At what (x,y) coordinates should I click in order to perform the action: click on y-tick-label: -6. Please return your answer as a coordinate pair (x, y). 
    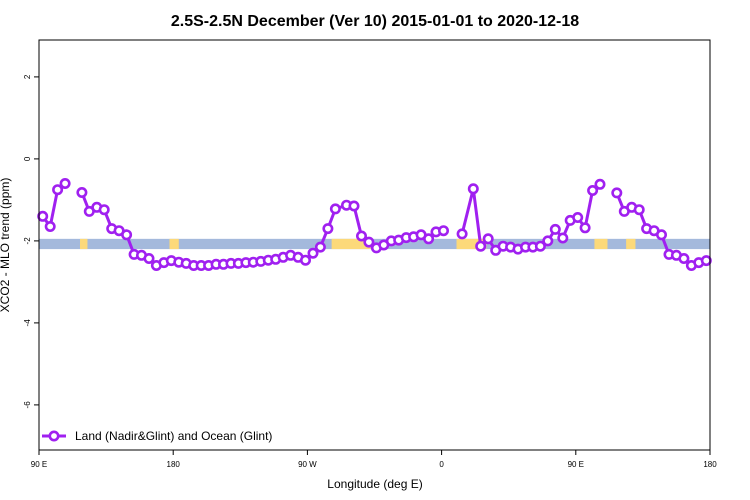
    Looking at the image, I should click on (27, 405).